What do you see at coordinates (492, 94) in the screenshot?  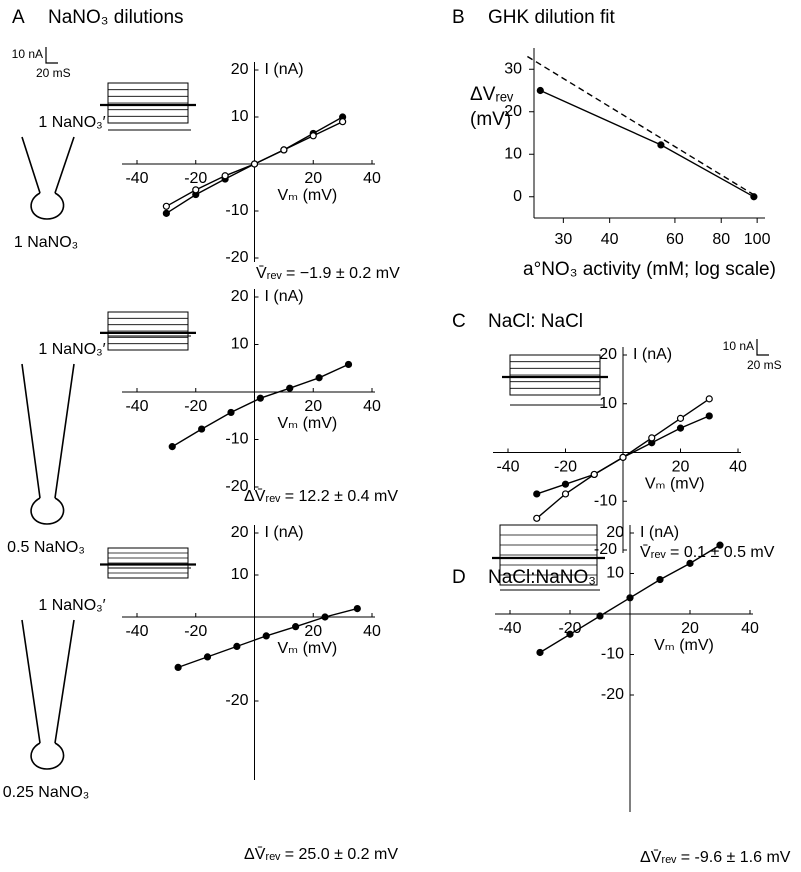 I see `y-axis-label: ΔVᵣₑᵥ` at bounding box center [492, 94].